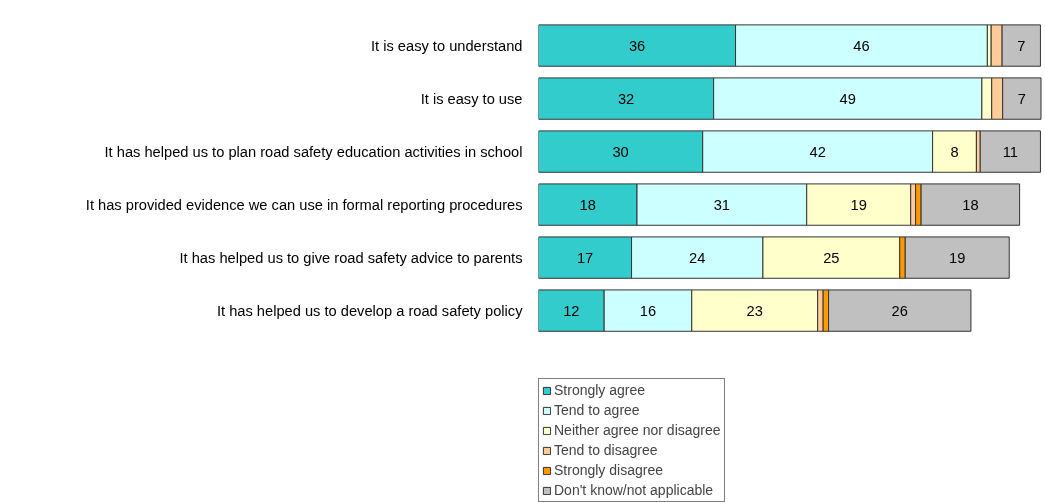  I want to click on data-label: 32, so click(626, 98).